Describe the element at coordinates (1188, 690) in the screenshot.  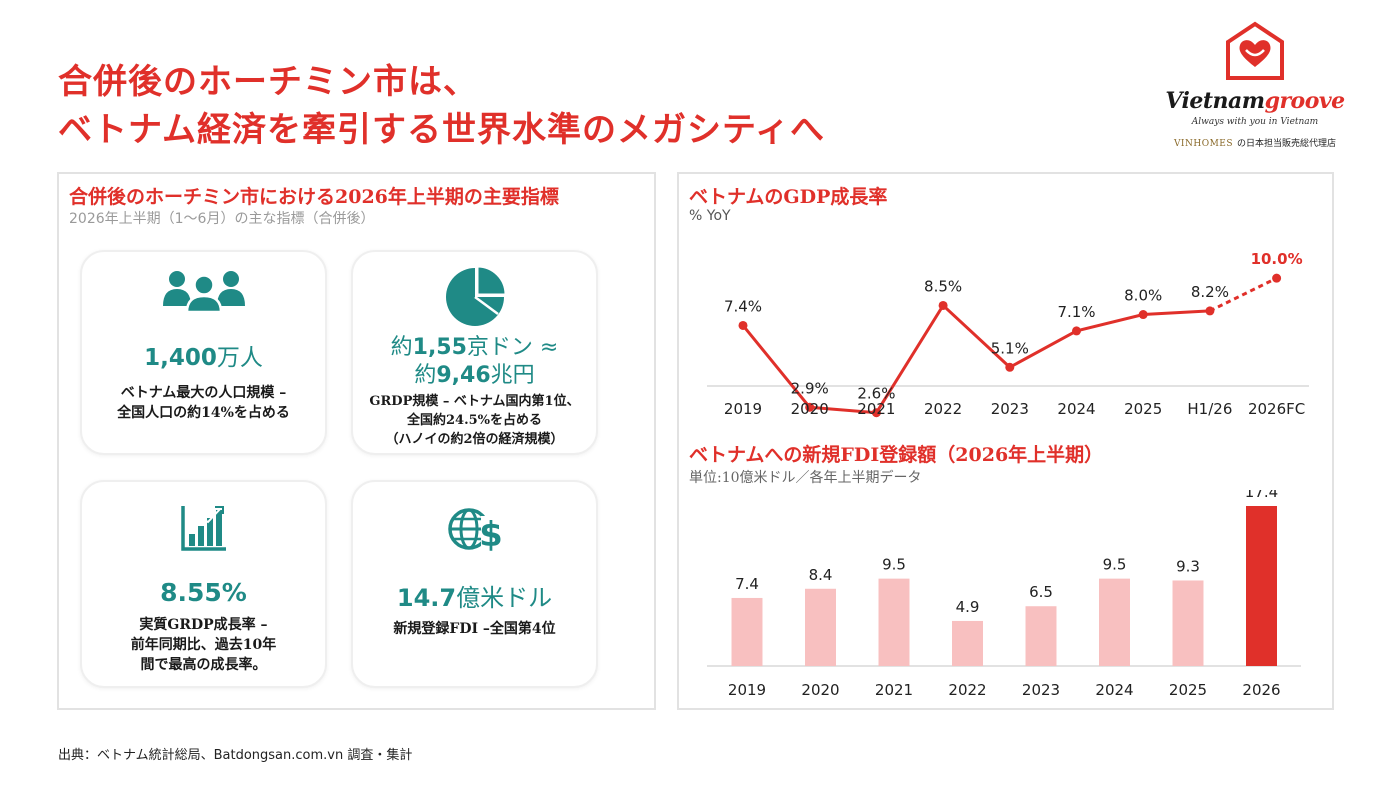
I see `fdi-x-tick: 2025` at that location.